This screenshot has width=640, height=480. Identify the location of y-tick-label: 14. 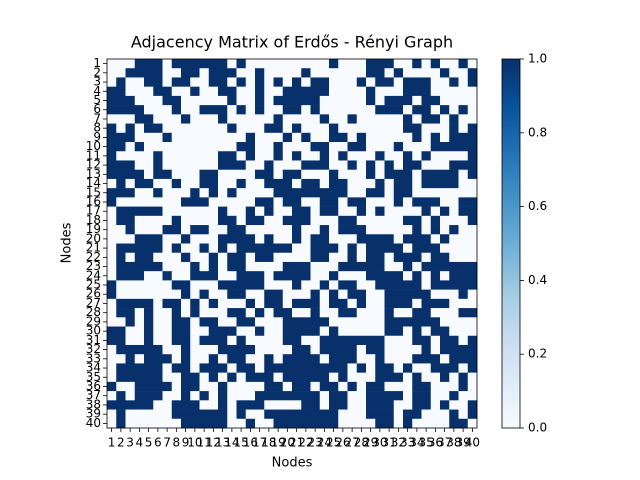
(93, 183).